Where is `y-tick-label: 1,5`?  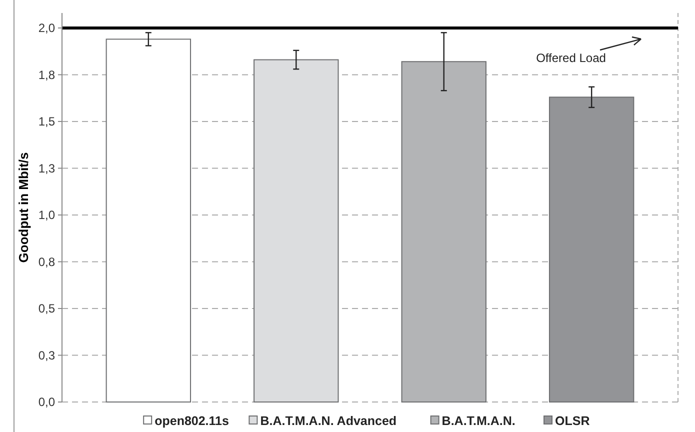 y-tick-label: 1,5 is located at coordinates (47, 121).